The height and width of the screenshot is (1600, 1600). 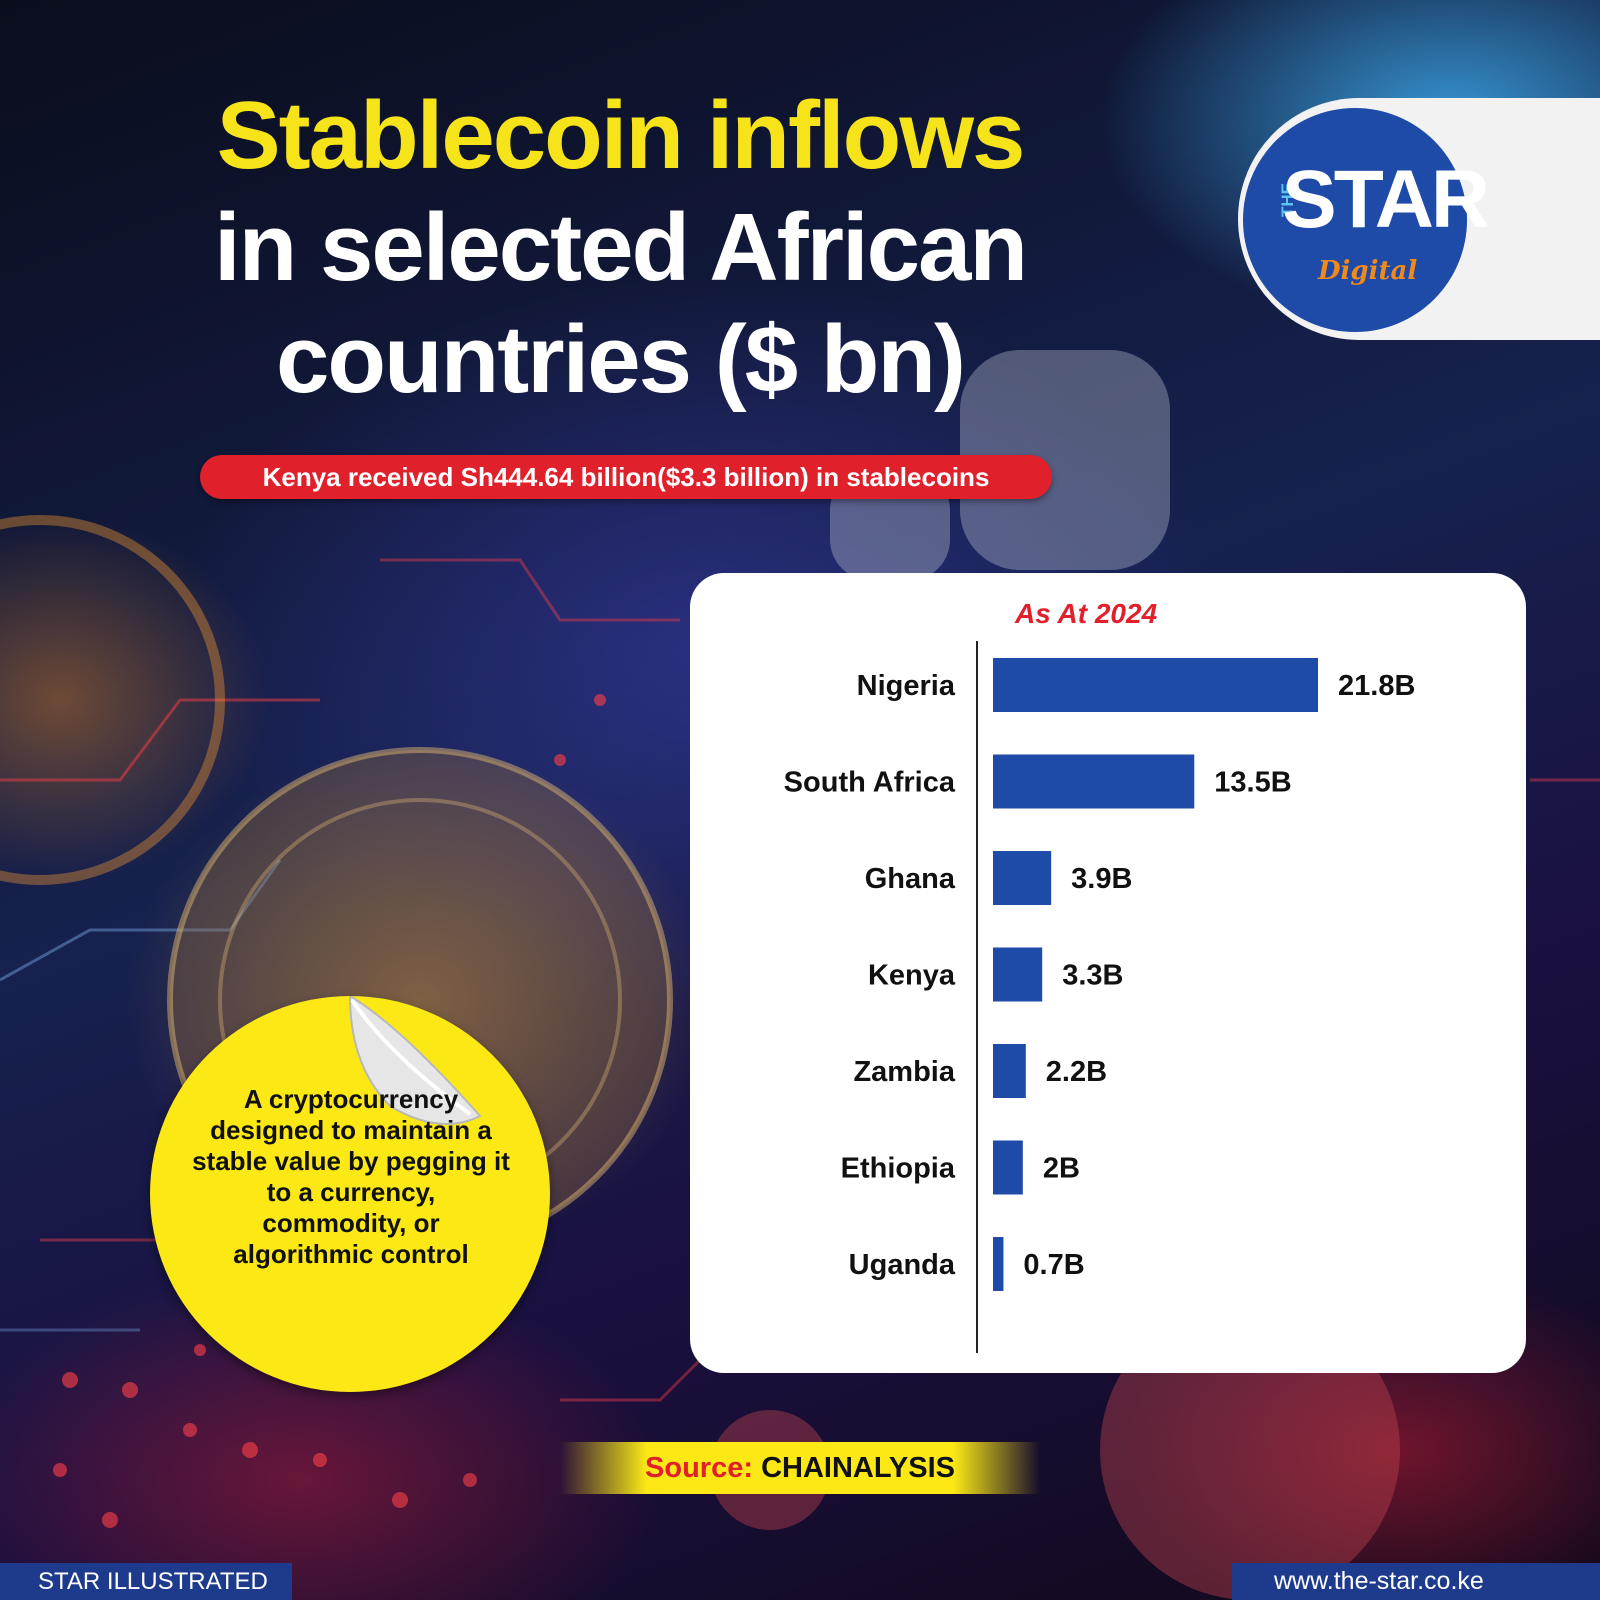 I want to click on bar-zambia, so click(x=1009, y=1071).